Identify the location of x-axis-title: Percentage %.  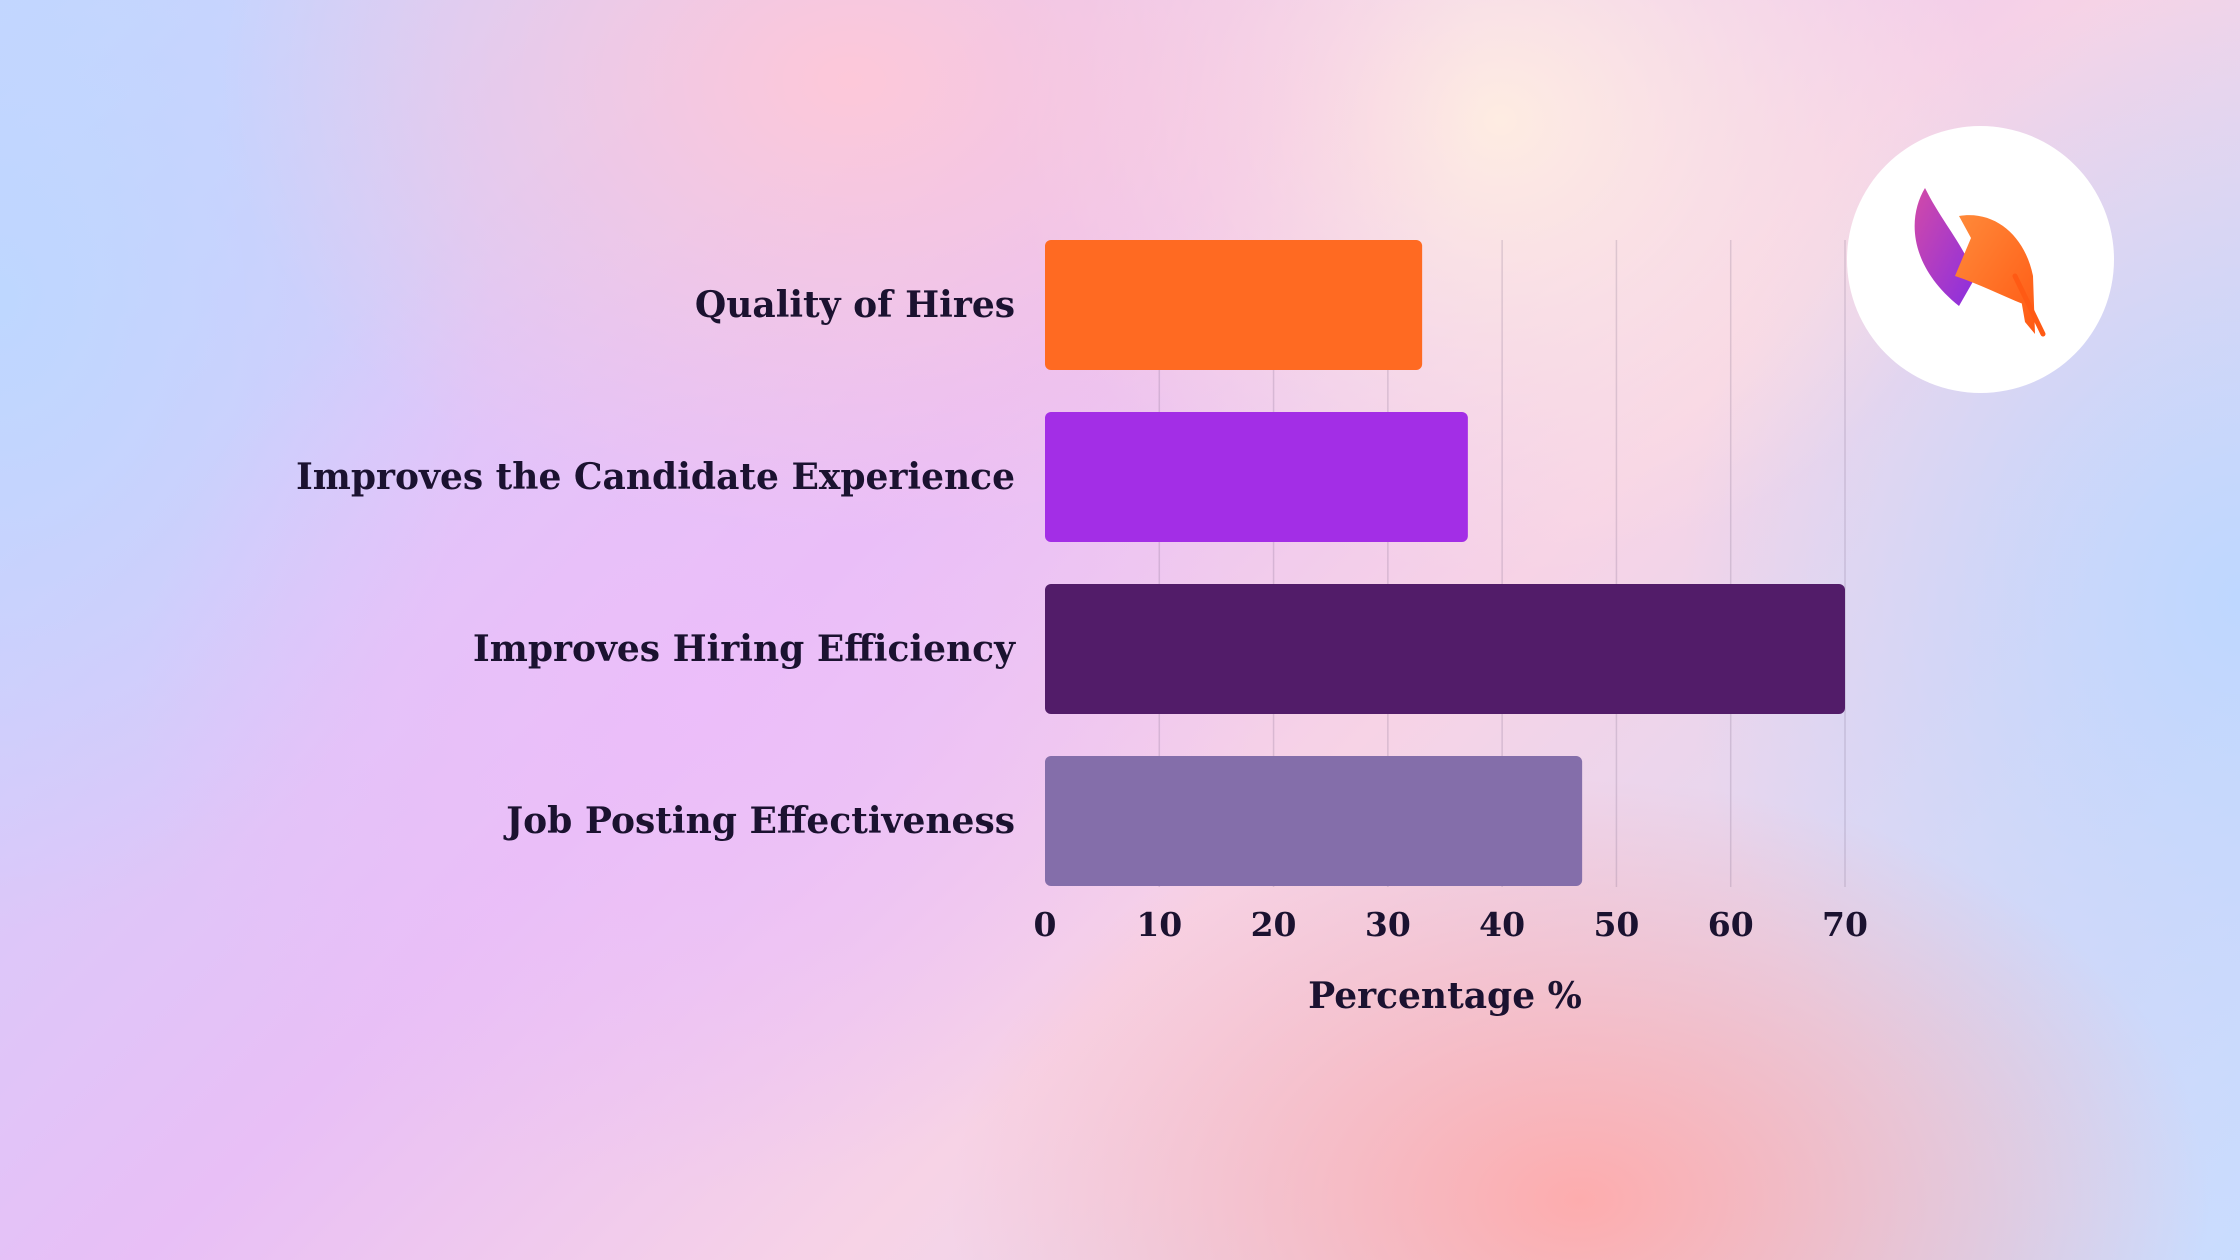
(1445, 996).